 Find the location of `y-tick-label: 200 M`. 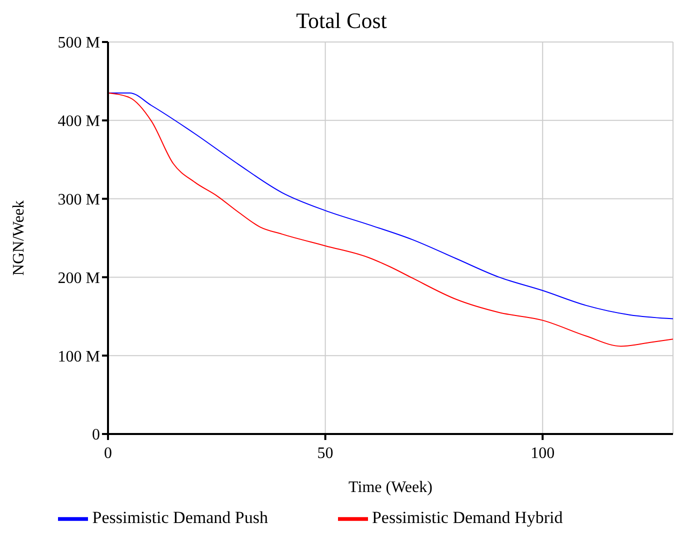

y-tick-label: 200 M is located at coordinates (79, 278).